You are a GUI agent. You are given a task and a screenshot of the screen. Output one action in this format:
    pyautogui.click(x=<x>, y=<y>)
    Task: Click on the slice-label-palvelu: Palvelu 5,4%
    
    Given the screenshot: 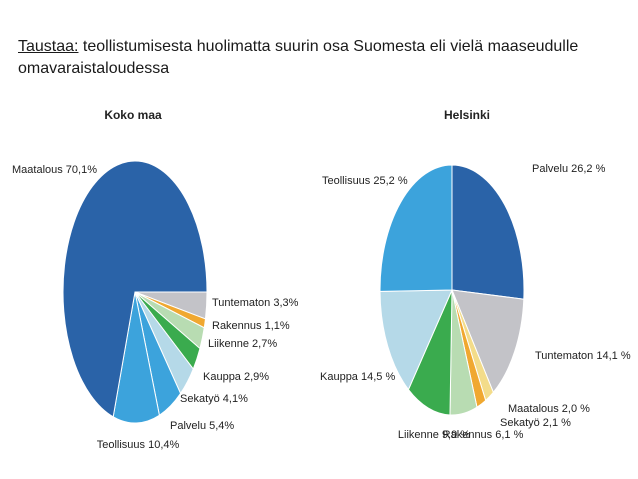 What is the action you would take?
    pyautogui.click(x=202, y=426)
    